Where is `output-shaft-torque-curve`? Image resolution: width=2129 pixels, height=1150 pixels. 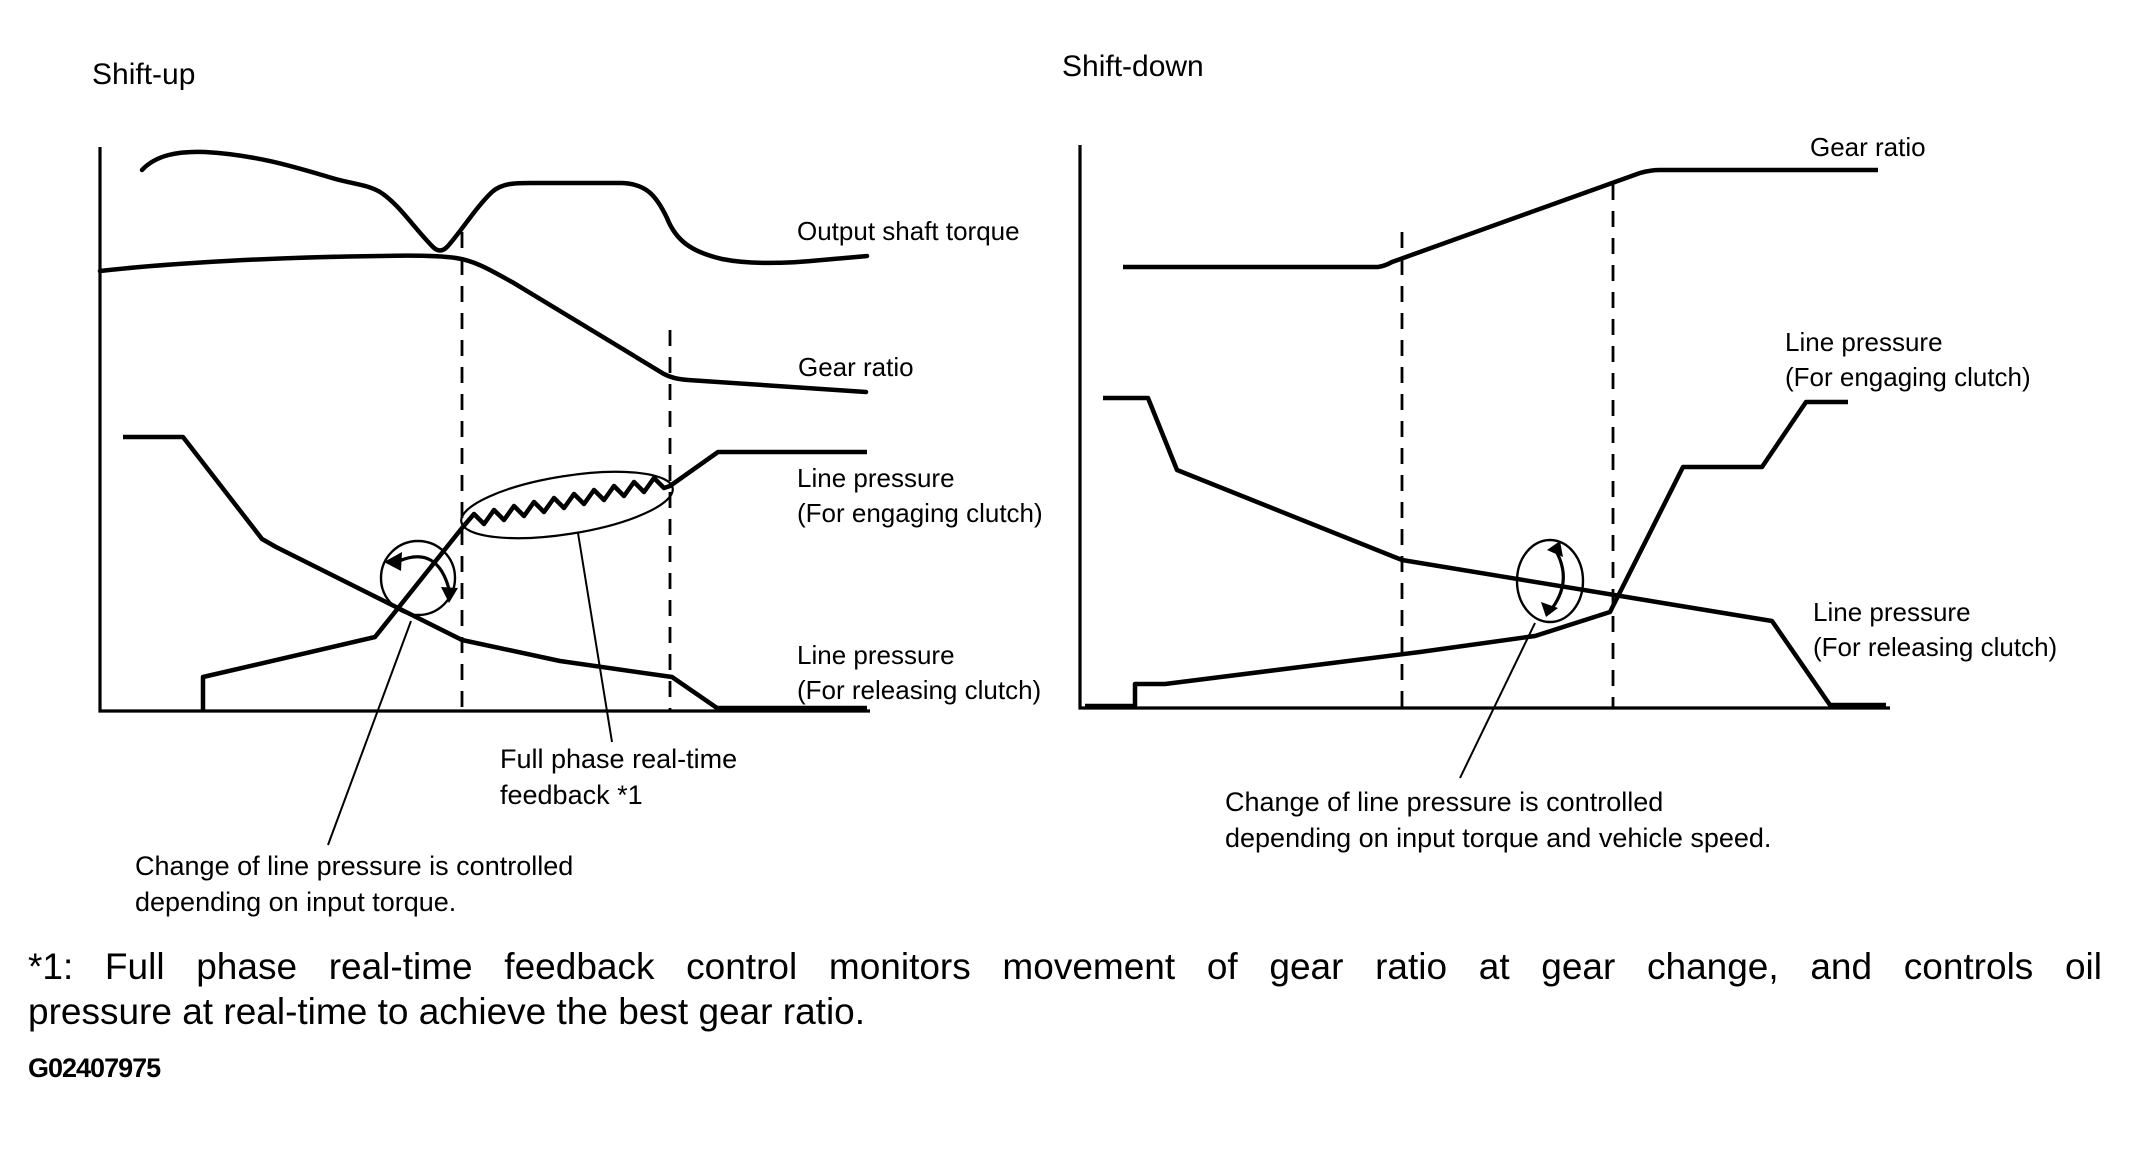
output-shaft-torque-curve is located at coordinates (504, 207).